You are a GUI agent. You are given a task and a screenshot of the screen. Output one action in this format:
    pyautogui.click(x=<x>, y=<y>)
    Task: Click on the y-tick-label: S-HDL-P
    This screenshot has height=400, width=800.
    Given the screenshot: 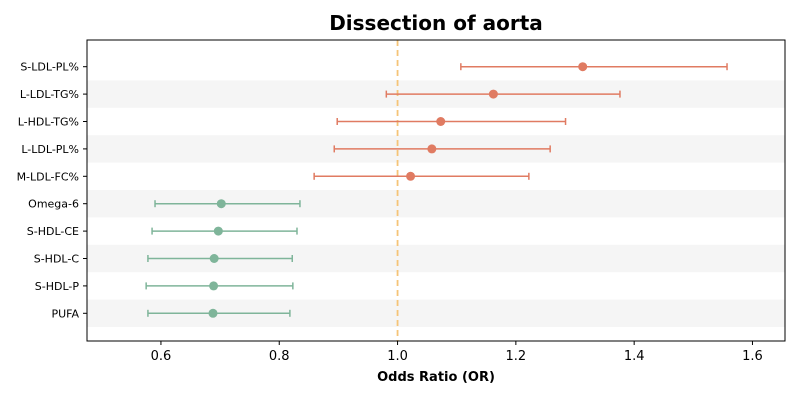 What is the action you would take?
    pyautogui.click(x=57, y=286)
    